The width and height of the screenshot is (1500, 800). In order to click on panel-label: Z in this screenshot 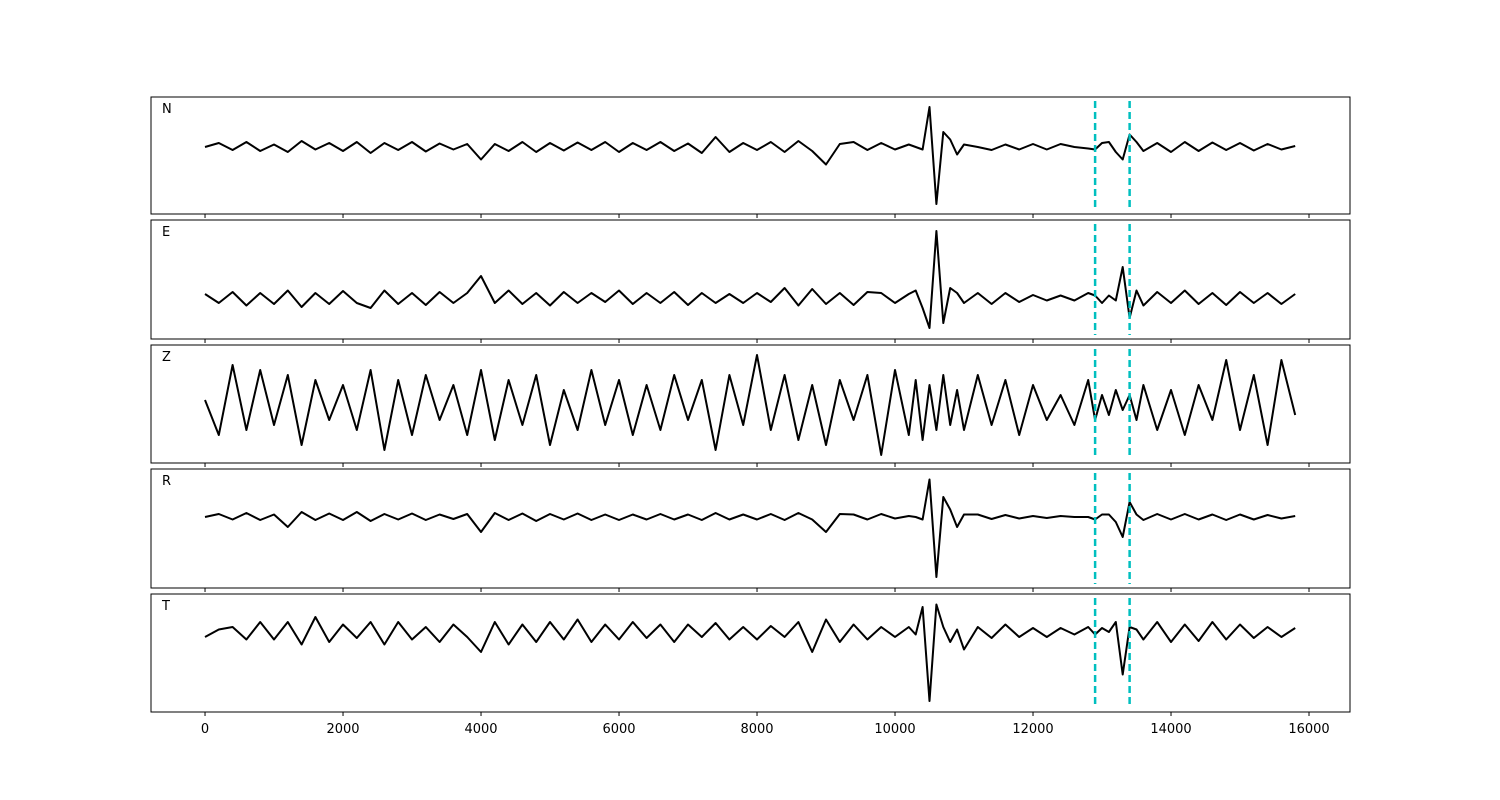, I will do `click(166, 357)`.